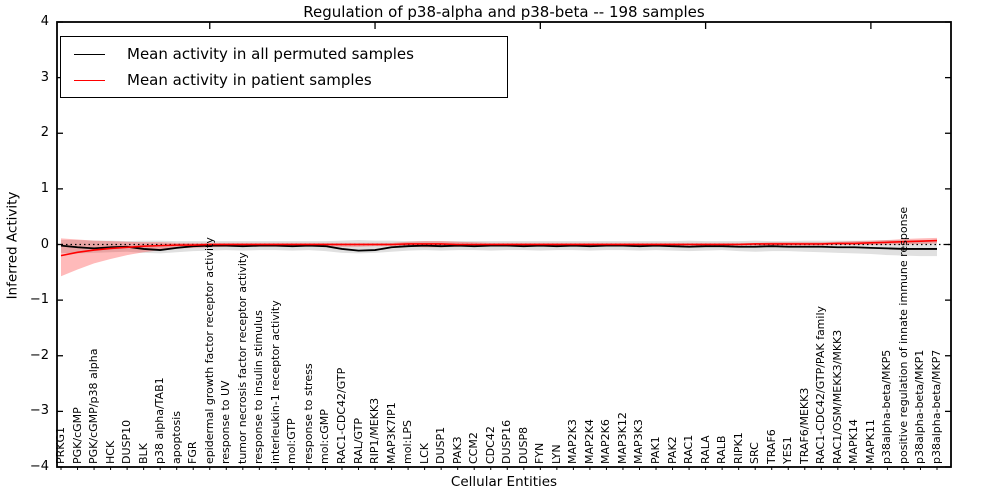 This screenshot has width=1000, height=500. I want to click on x-tick-label: DUSP8, so click(523, 445).